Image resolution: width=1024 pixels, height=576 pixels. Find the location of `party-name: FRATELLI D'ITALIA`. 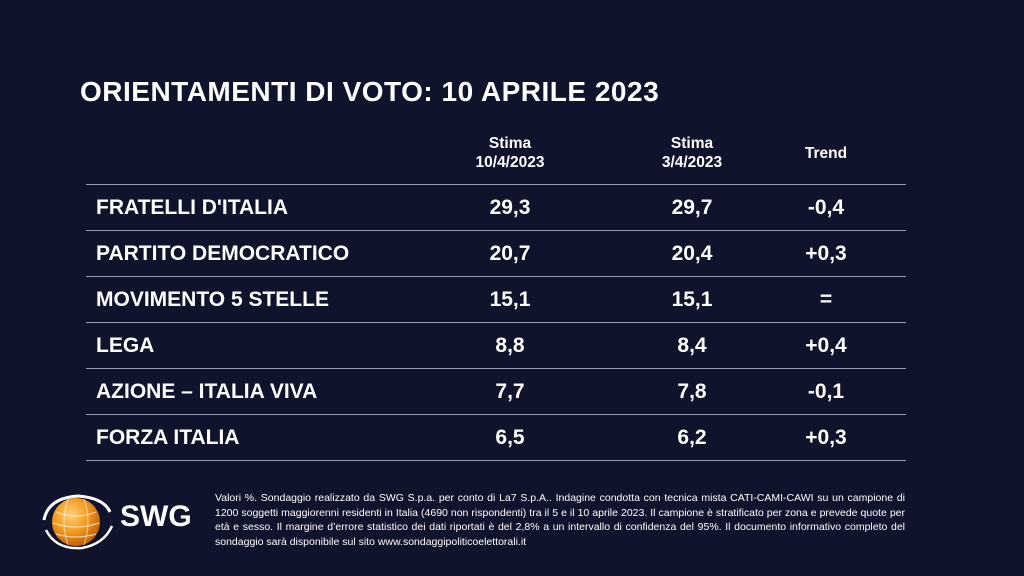

party-name: FRATELLI D'ITALIA is located at coordinates (192, 207).